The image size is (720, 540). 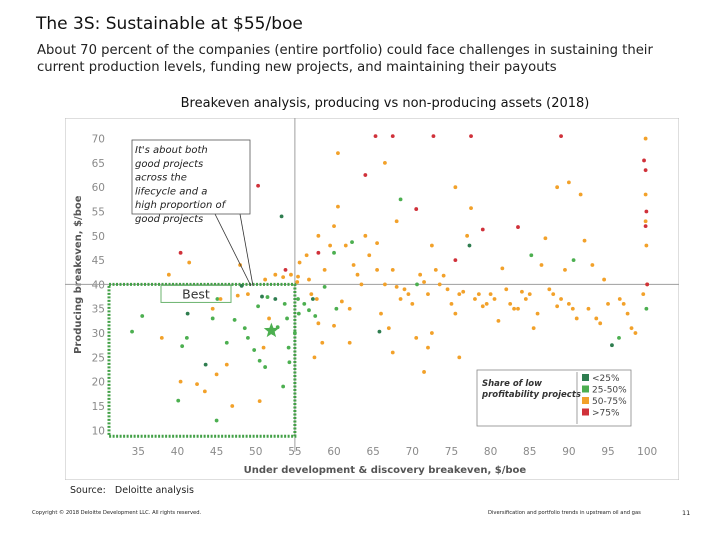 I want to click on y-tick-label: 15, so click(x=98, y=407).